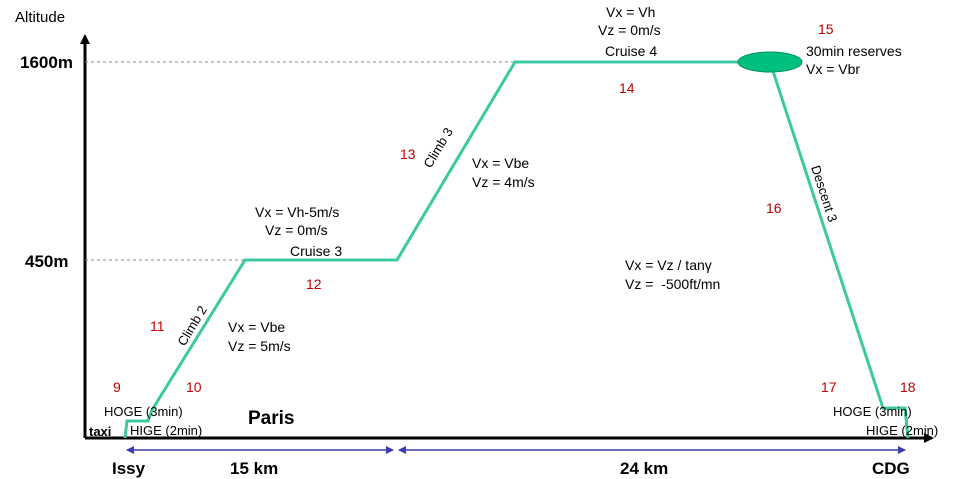 The width and height of the screenshot is (955, 479). What do you see at coordinates (672, 284) in the screenshot?
I see `speed-label: Vz = -500ft/mn` at bounding box center [672, 284].